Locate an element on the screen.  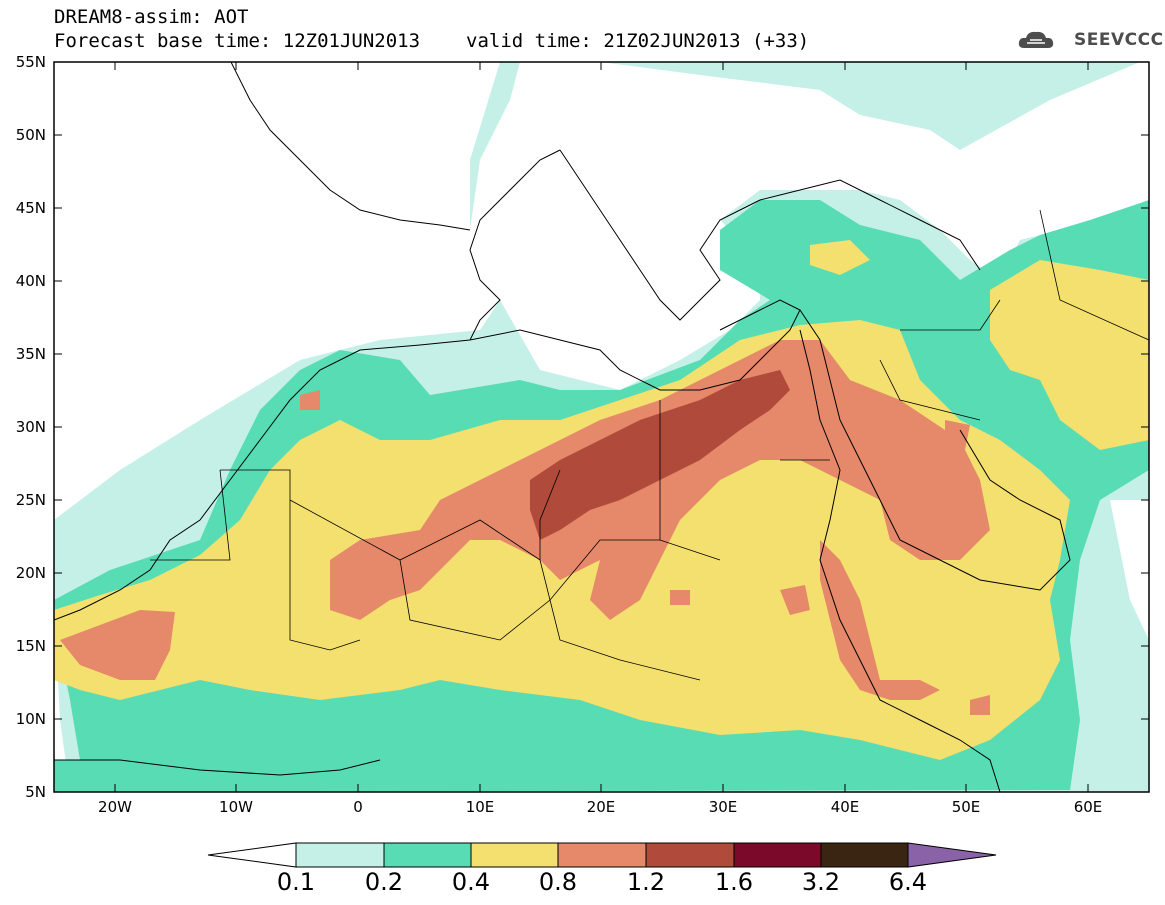
colorbar-label: 1.6 is located at coordinates (734, 882).